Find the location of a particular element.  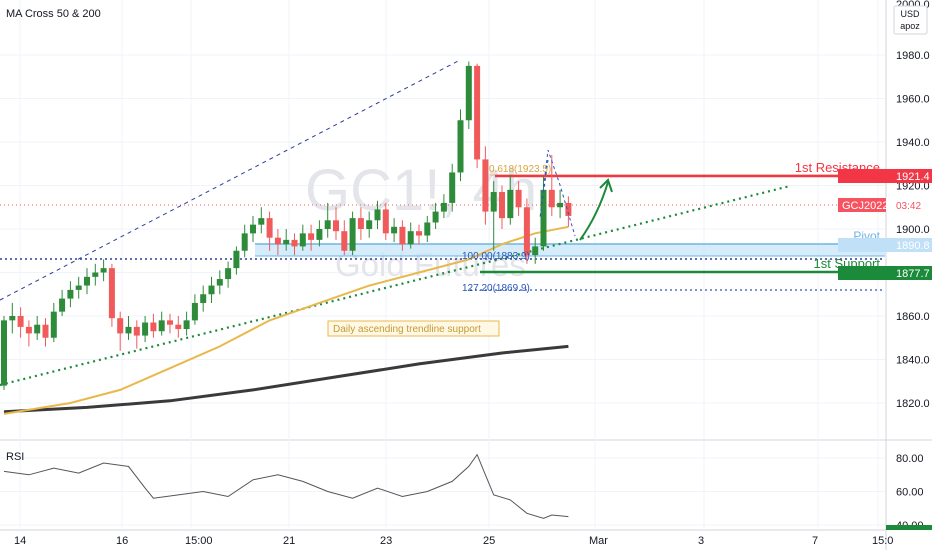

currency-menu: USD apoz is located at coordinates (910, 20).